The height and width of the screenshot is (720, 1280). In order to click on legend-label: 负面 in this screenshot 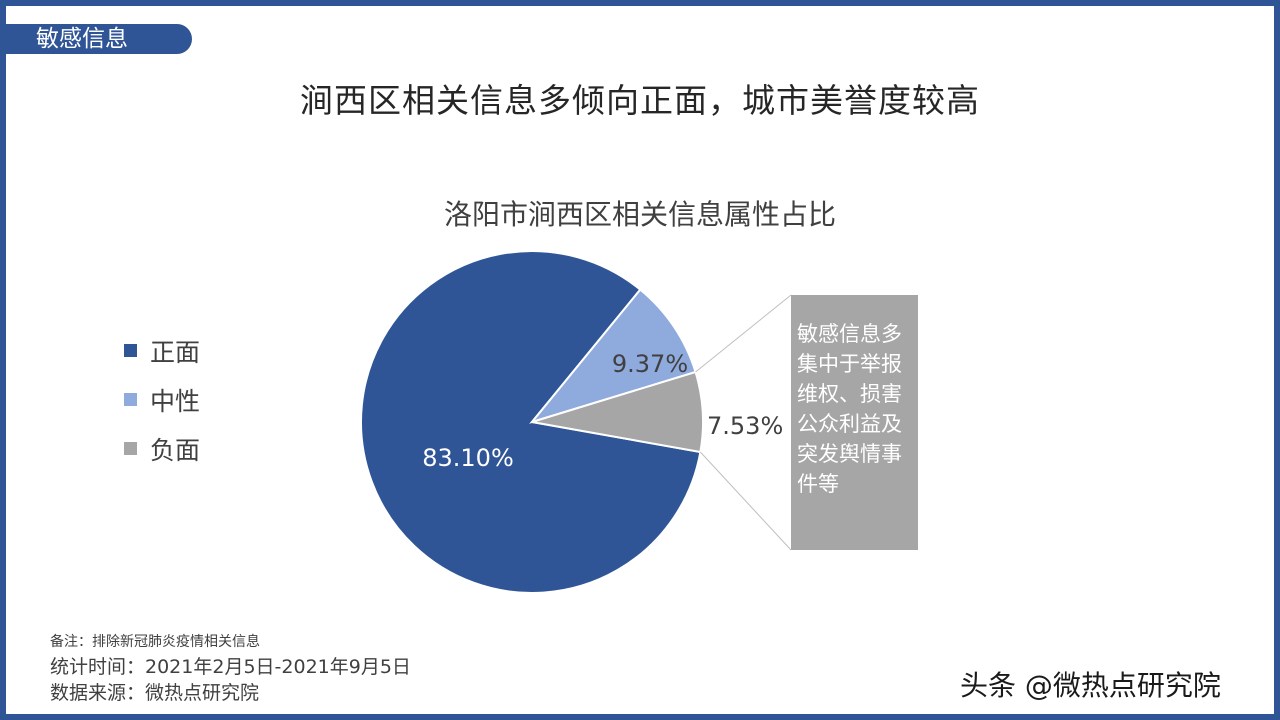, I will do `click(175, 450)`.